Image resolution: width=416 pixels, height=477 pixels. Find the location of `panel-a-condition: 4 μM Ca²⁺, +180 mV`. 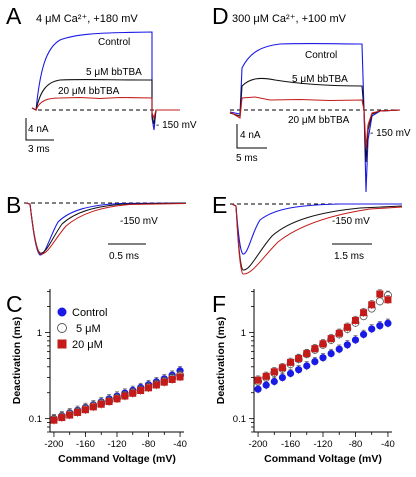

panel-a-condition: 4 μM Ca²⁺, +180 mV is located at coordinates (87, 19).